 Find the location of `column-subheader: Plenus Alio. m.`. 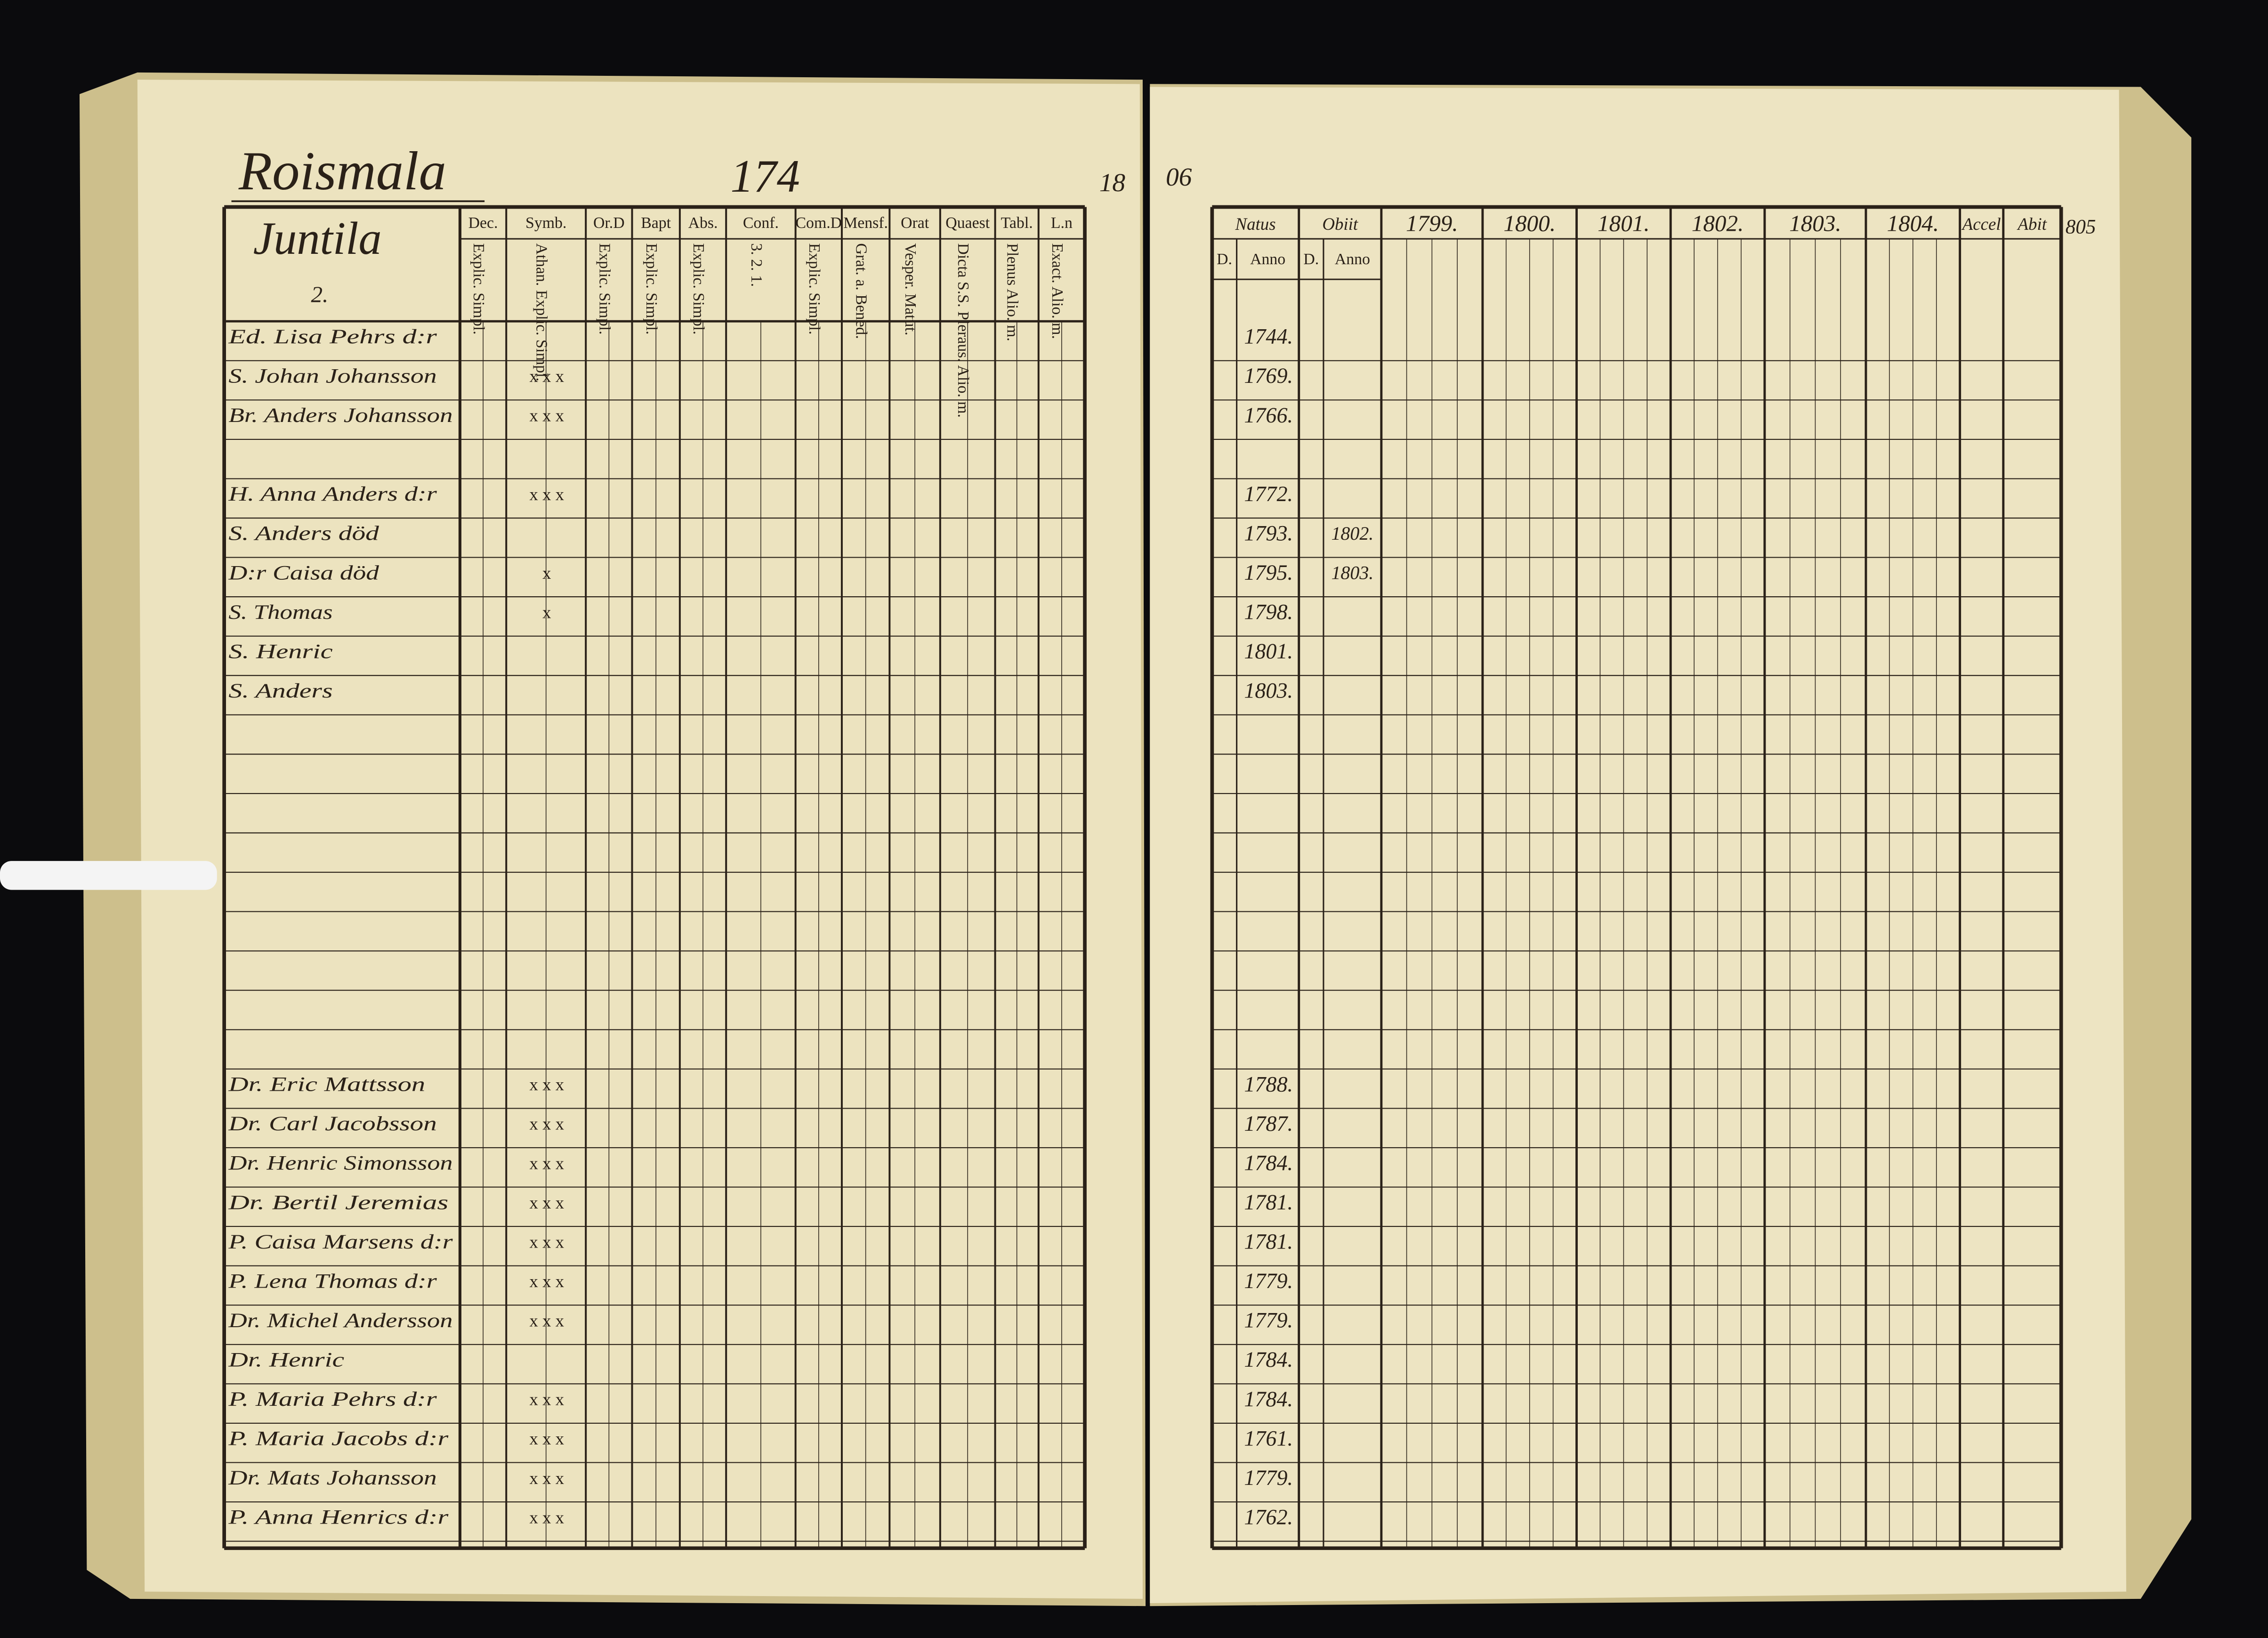

column-subheader: Plenus Alio. m. is located at coordinates (1013, 292).